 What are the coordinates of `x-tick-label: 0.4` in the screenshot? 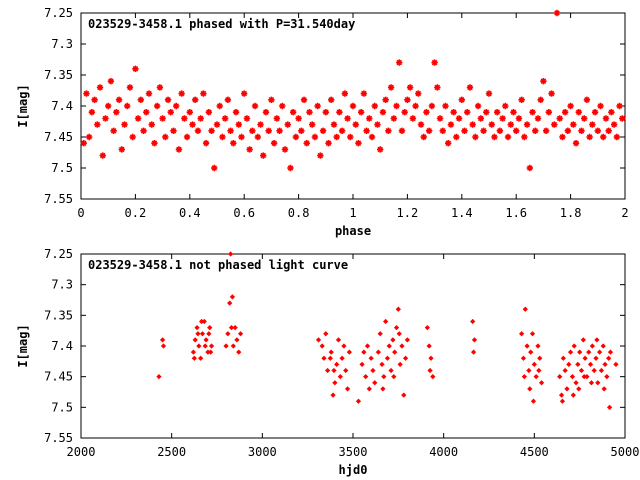 It's located at (190, 213).